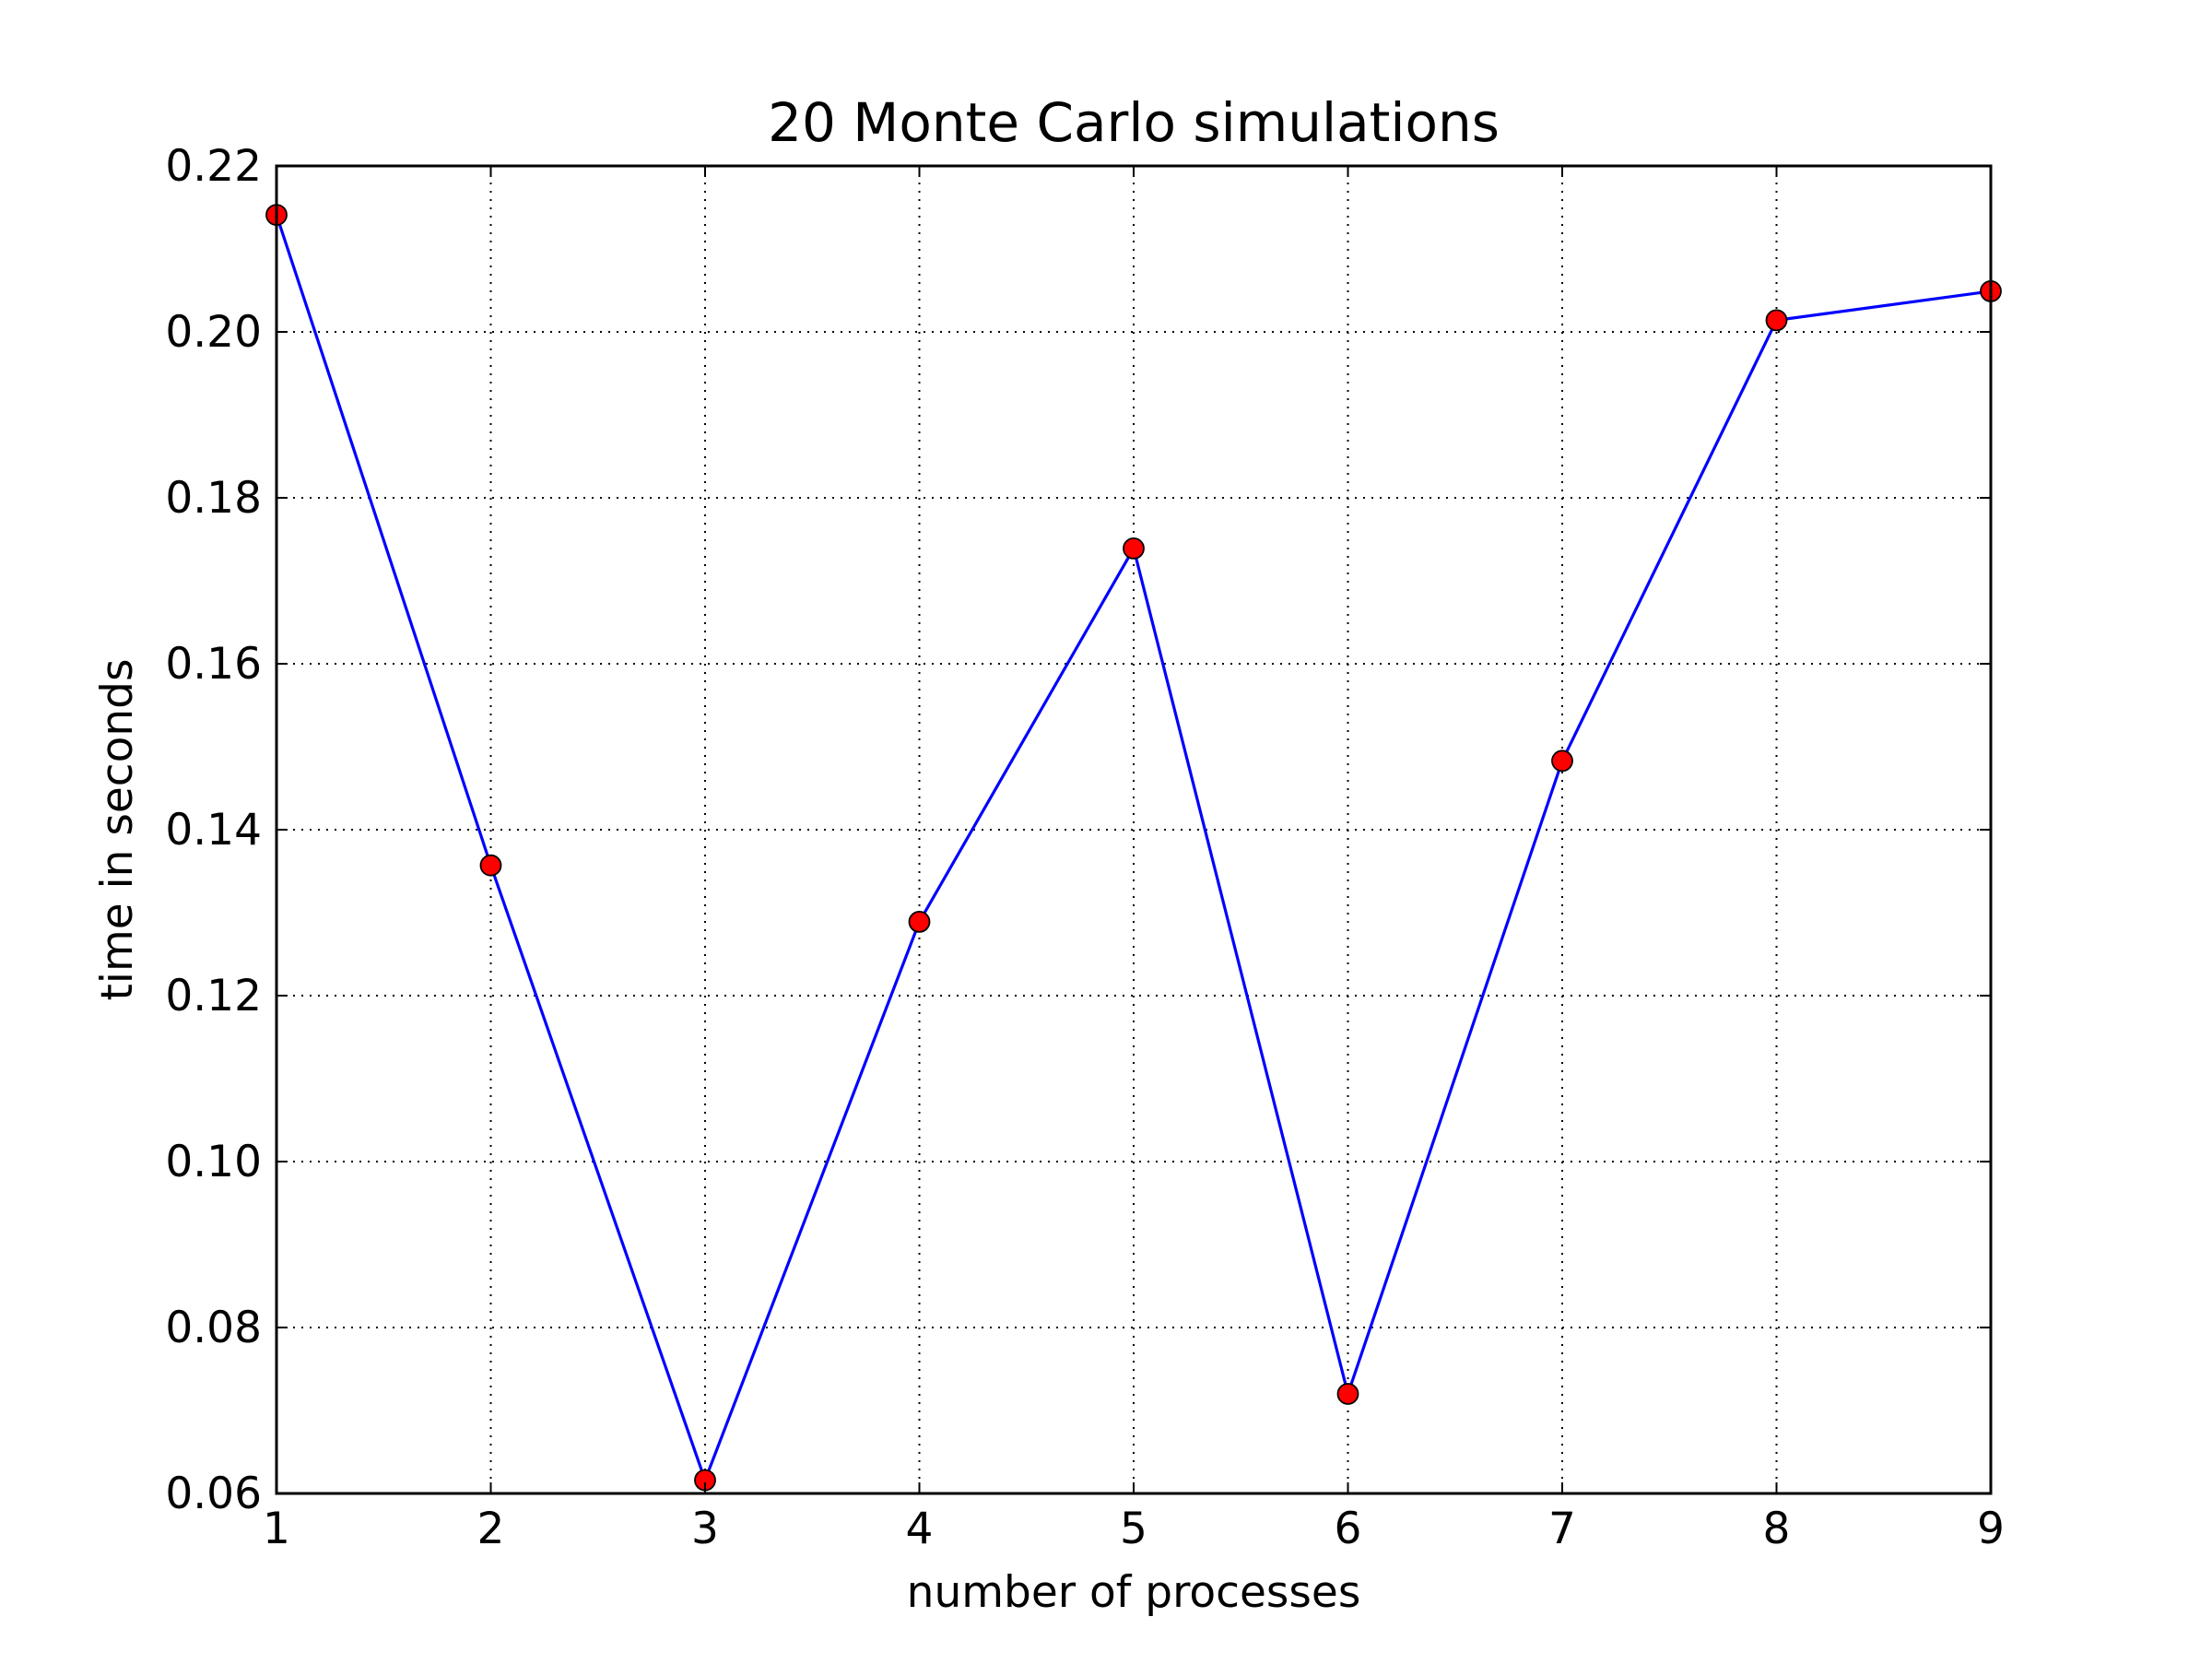 Image resolution: width=2212 pixels, height=1664 pixels. What do you see at coordinates (213, 1162) in the screenshot?
I see `y-tick-label: 0.10` at bounding box center [213, 1162].